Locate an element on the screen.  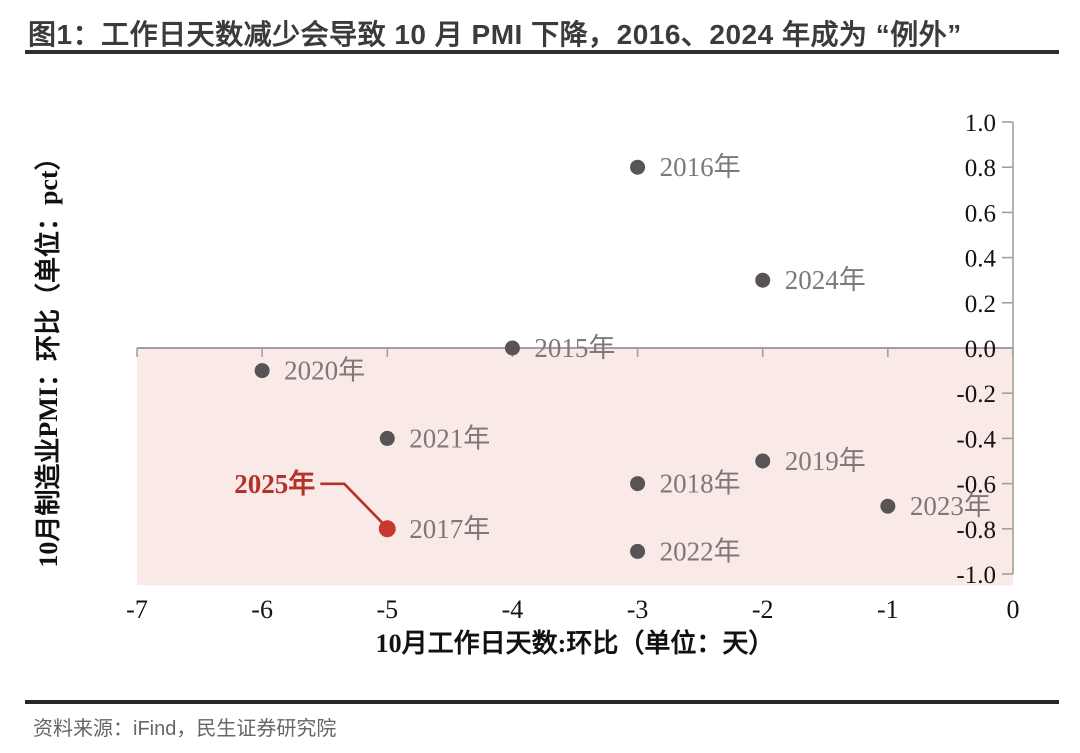
footer-divider is located at coordinates (542, 702).